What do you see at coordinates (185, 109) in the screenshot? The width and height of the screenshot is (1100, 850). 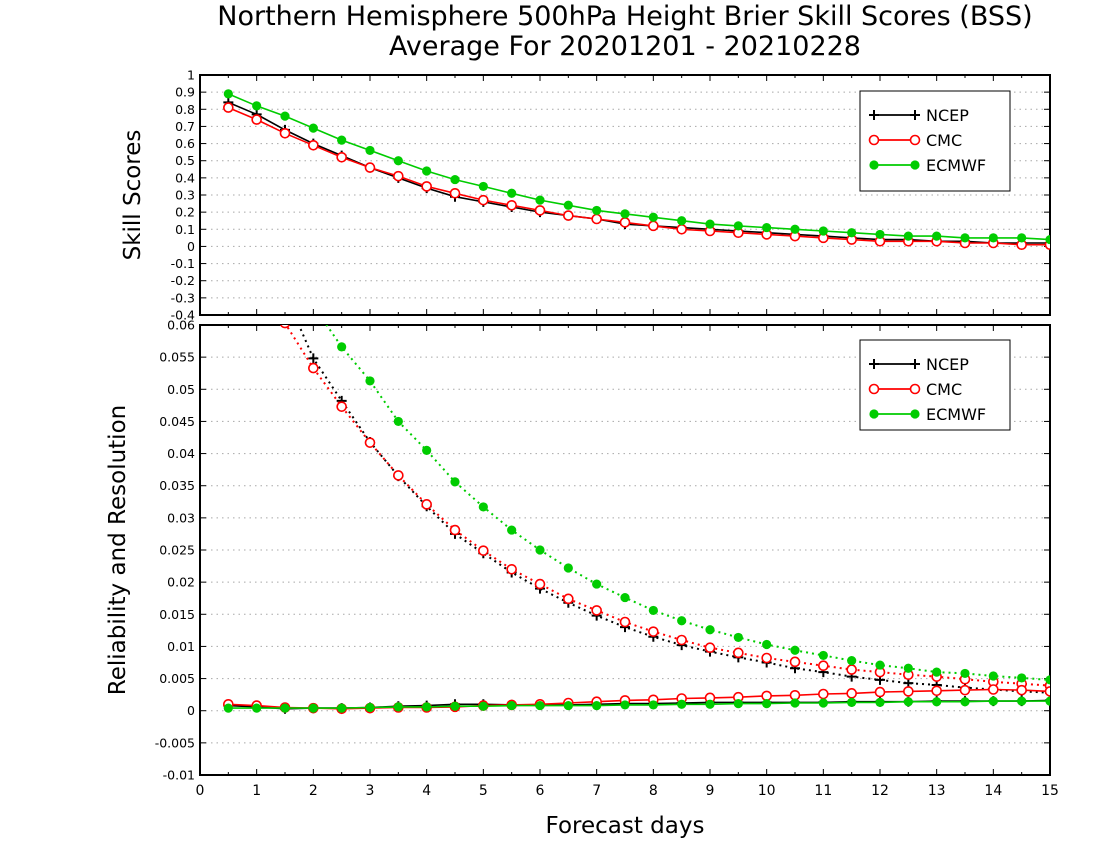 I see `y-tick-label: 0.8` at bounding box center [185, 109].